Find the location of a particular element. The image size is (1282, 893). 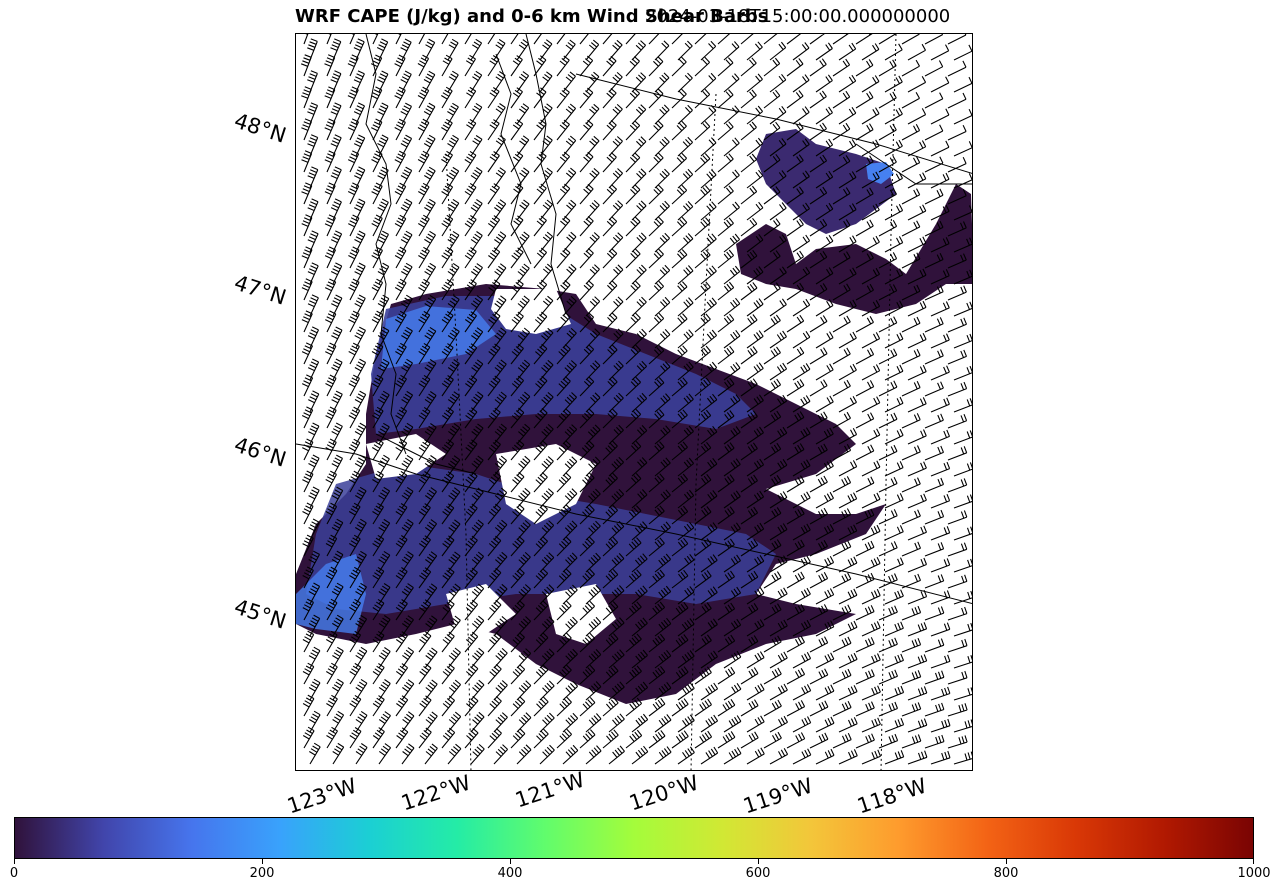

colorbar is located at coordinates (634, 838).